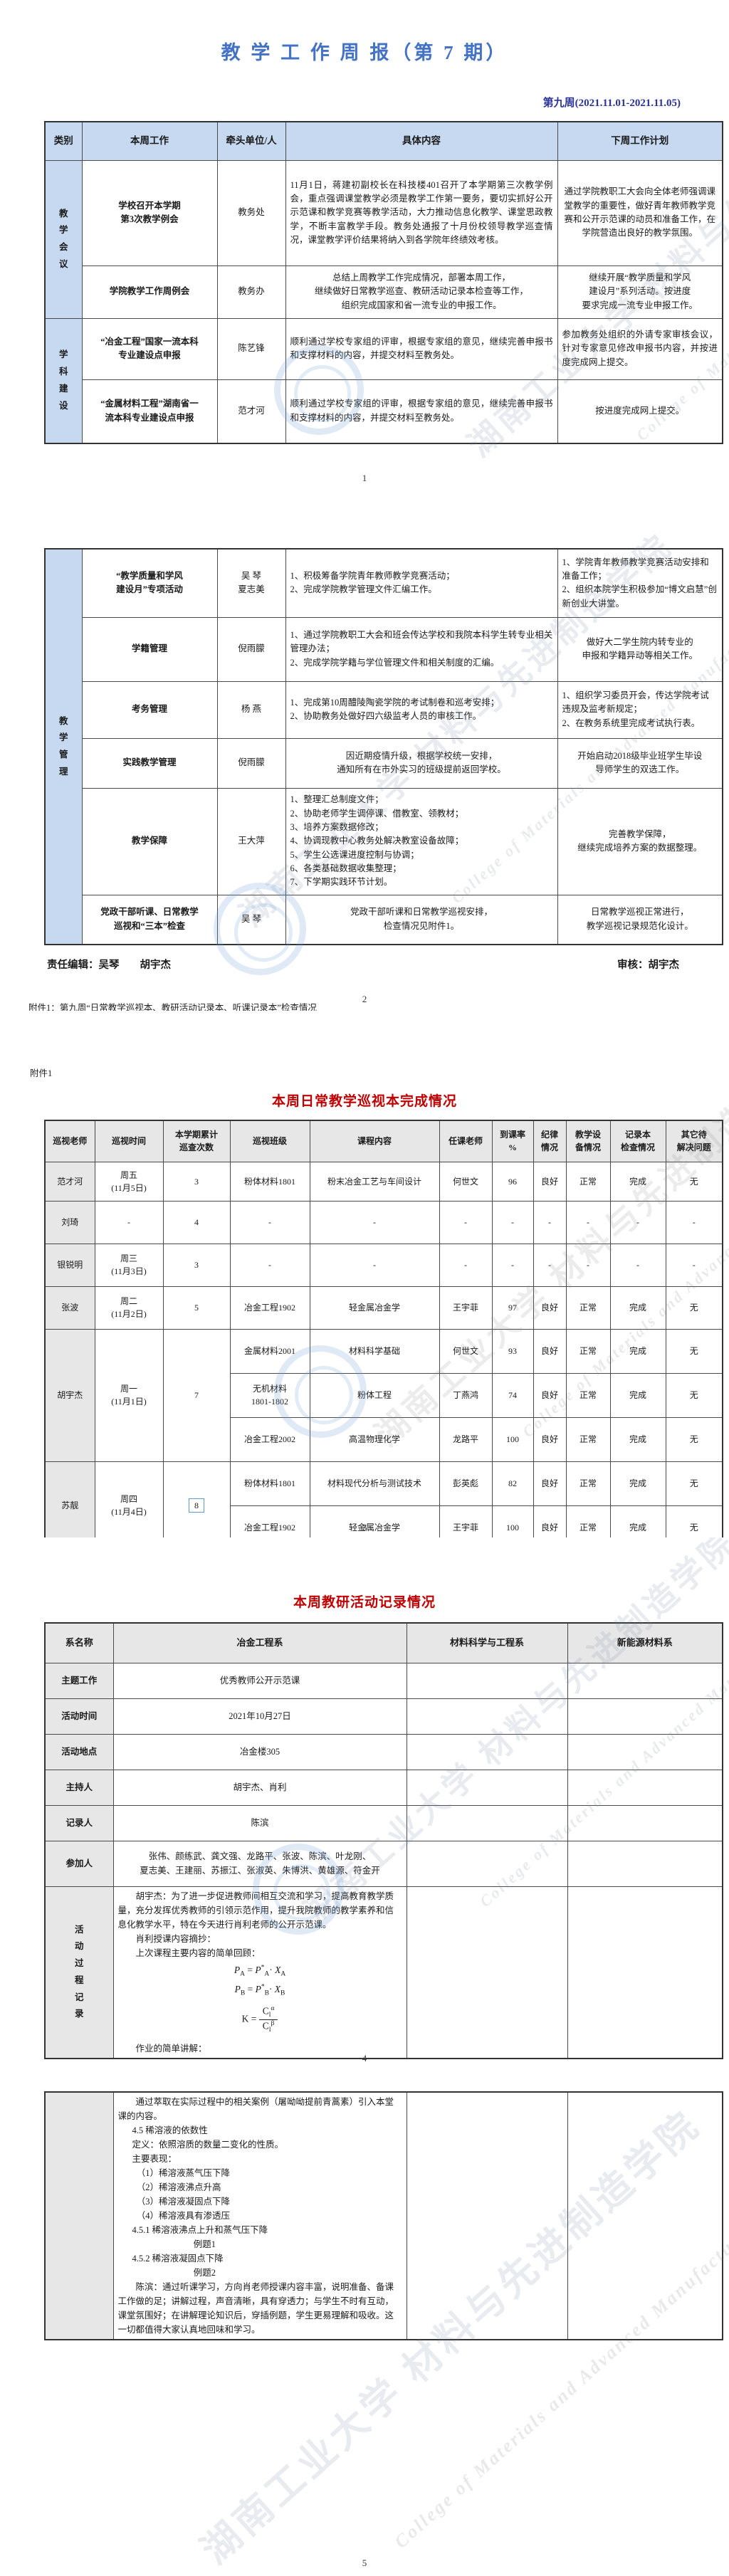  What do you see at coordinates (79, 1681) in the screenshot?
I see `row-label: 主题工作` at bounding box center [79, 1681].